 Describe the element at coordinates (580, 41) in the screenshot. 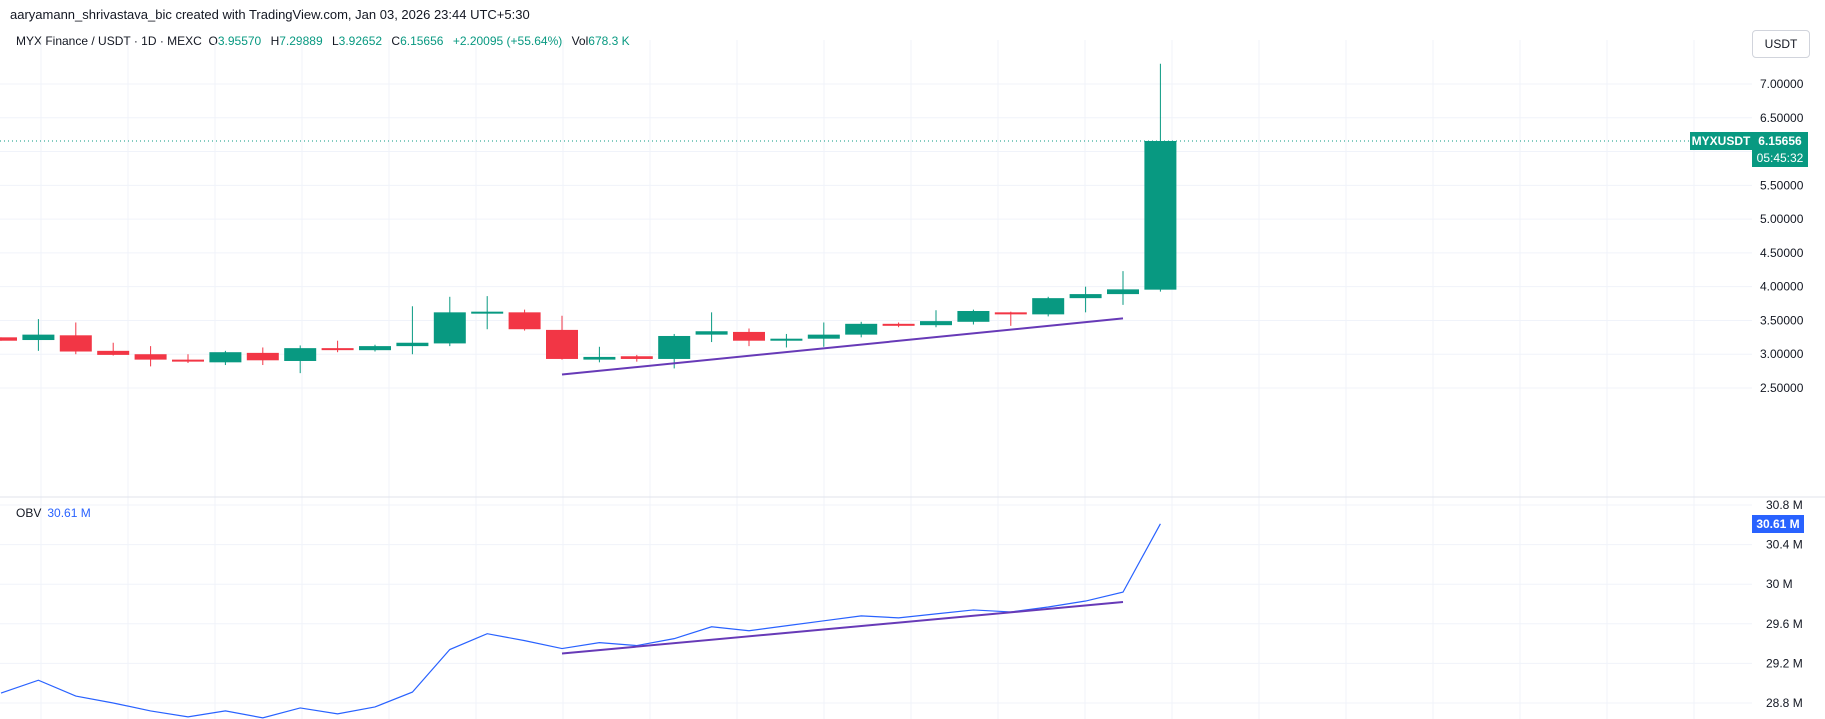

I see `volume-label: Vol` at that location.